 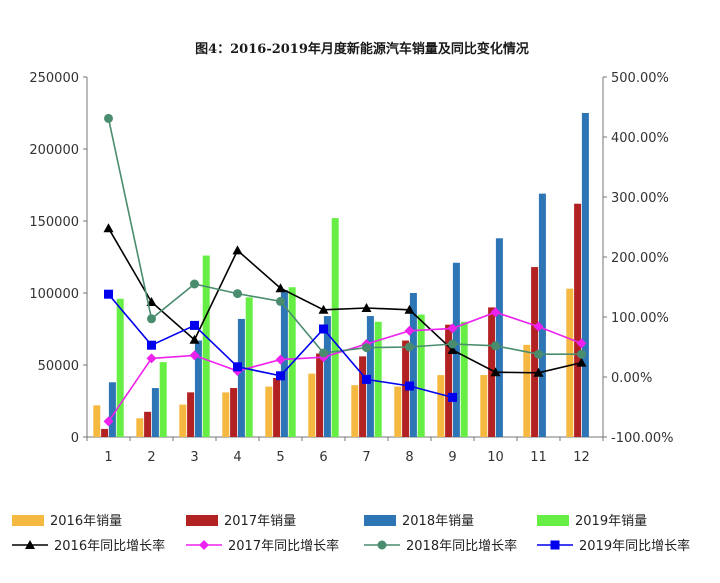 What do you see at coordinates (538, 457) in the screenshot?
I see `x-tick-label: 11` at bounding box center [538, 457].